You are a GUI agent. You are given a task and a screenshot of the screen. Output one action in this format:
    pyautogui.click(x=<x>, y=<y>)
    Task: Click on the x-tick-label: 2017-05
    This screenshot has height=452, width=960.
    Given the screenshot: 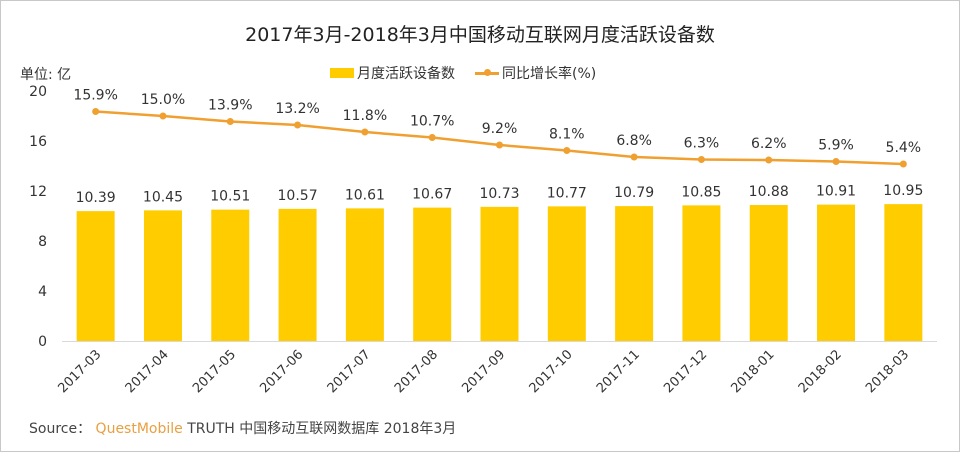 What is the action you would take?
    pyautogui.click(x=214, y=371)
    